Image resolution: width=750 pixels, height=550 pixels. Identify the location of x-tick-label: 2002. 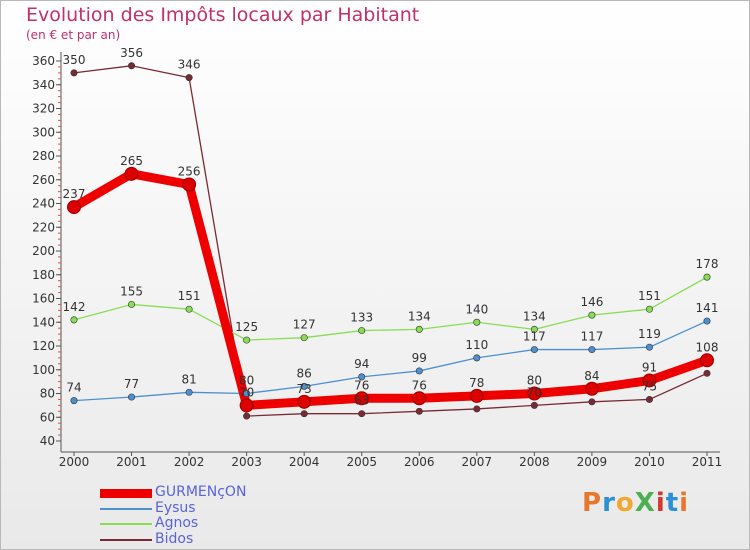
(189, 462).